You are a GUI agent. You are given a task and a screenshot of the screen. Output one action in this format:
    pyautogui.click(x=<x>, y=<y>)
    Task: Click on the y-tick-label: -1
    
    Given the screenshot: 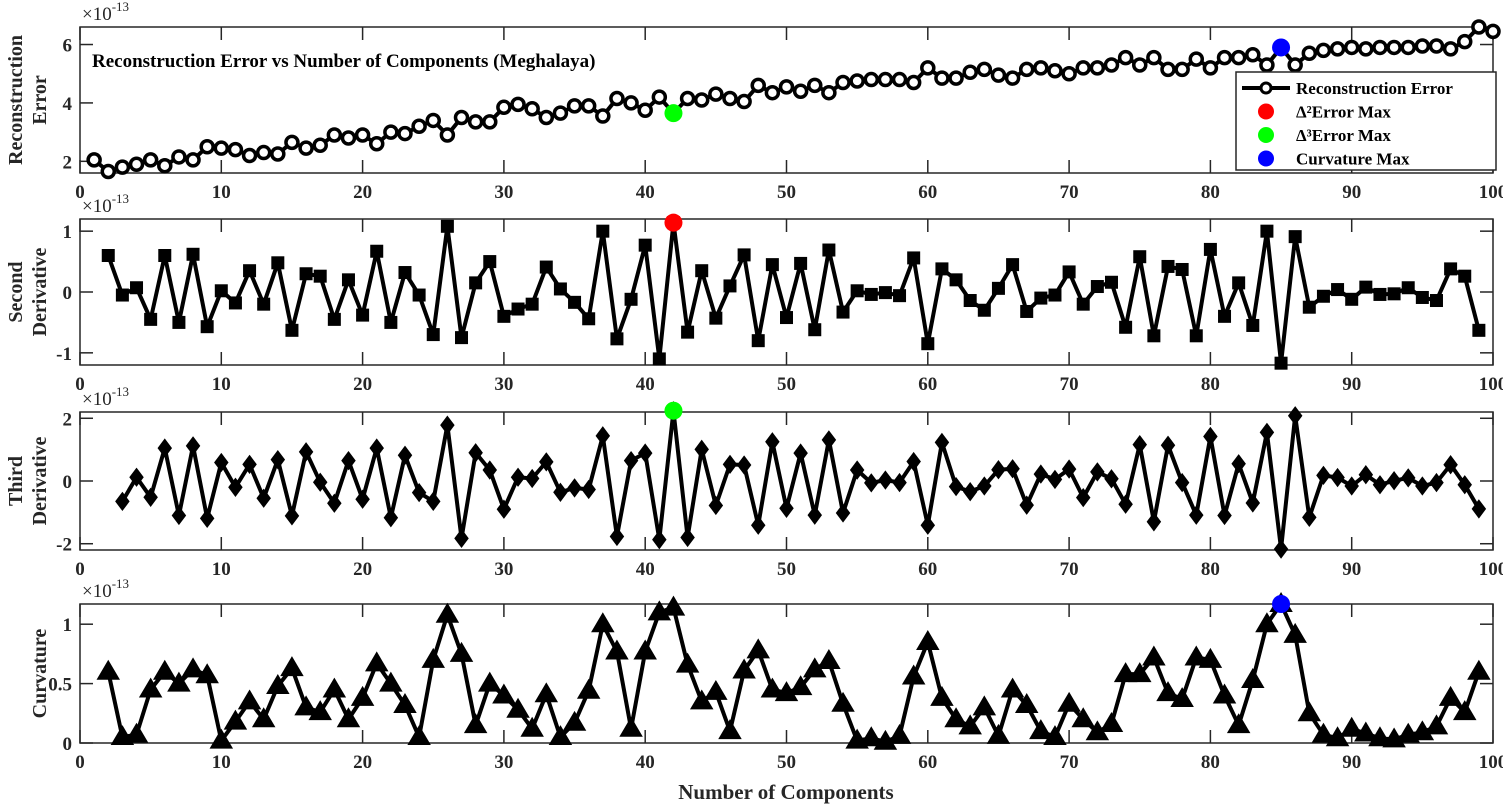 What is the action you would take?
    pyautogui.click(x=64, y=354)
    